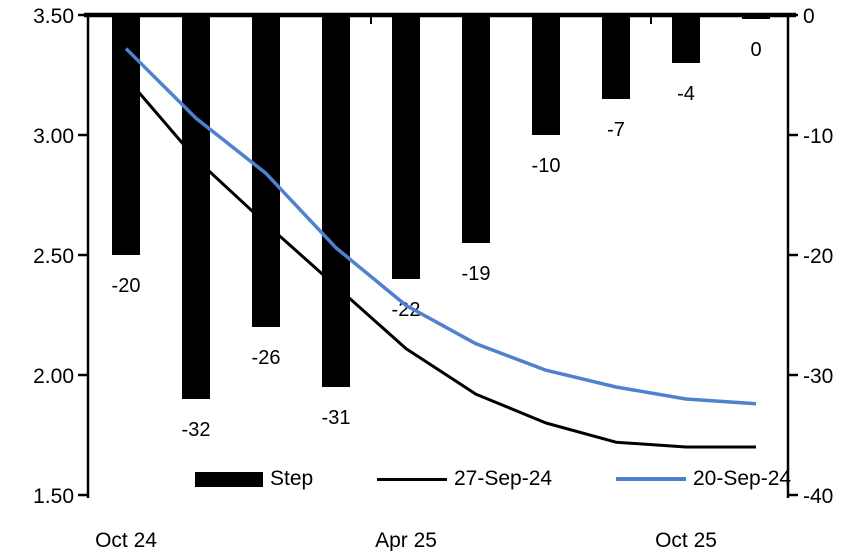 This screenshot has width=852, height=551. I want to click on x-axis-label: Apr 25, so click(406, 540).